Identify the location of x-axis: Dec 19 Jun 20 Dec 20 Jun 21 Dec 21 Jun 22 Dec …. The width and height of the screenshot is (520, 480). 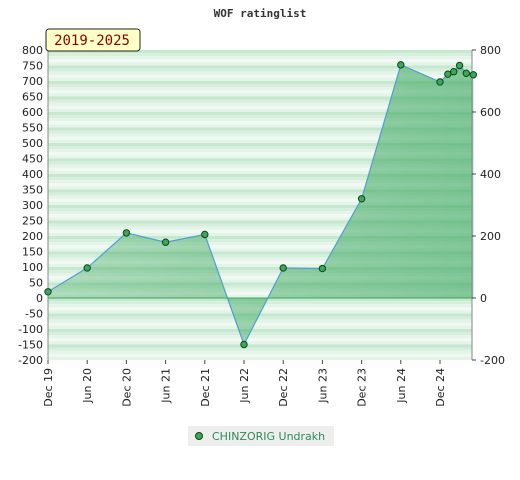
(244, 383).